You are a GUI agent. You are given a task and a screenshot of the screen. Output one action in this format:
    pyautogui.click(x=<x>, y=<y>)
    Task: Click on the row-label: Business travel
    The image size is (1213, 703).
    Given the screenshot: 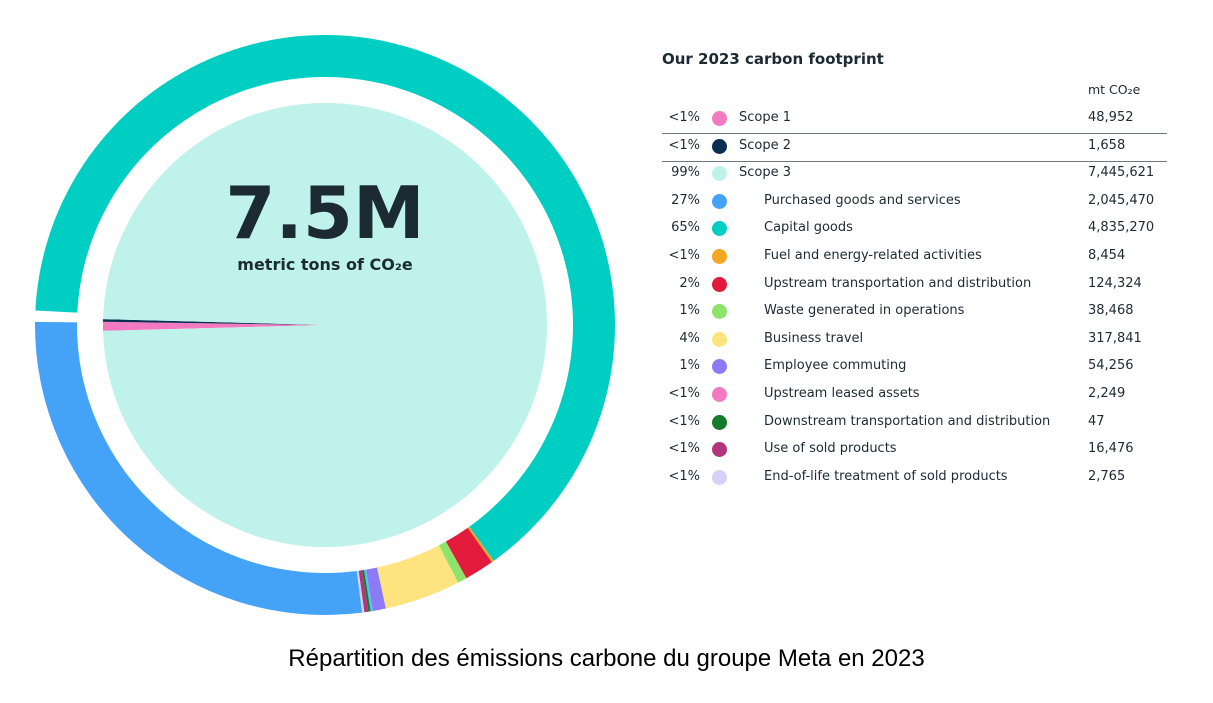 What is the action you would take?
    pyautogui.click(x=814, y=338)
    